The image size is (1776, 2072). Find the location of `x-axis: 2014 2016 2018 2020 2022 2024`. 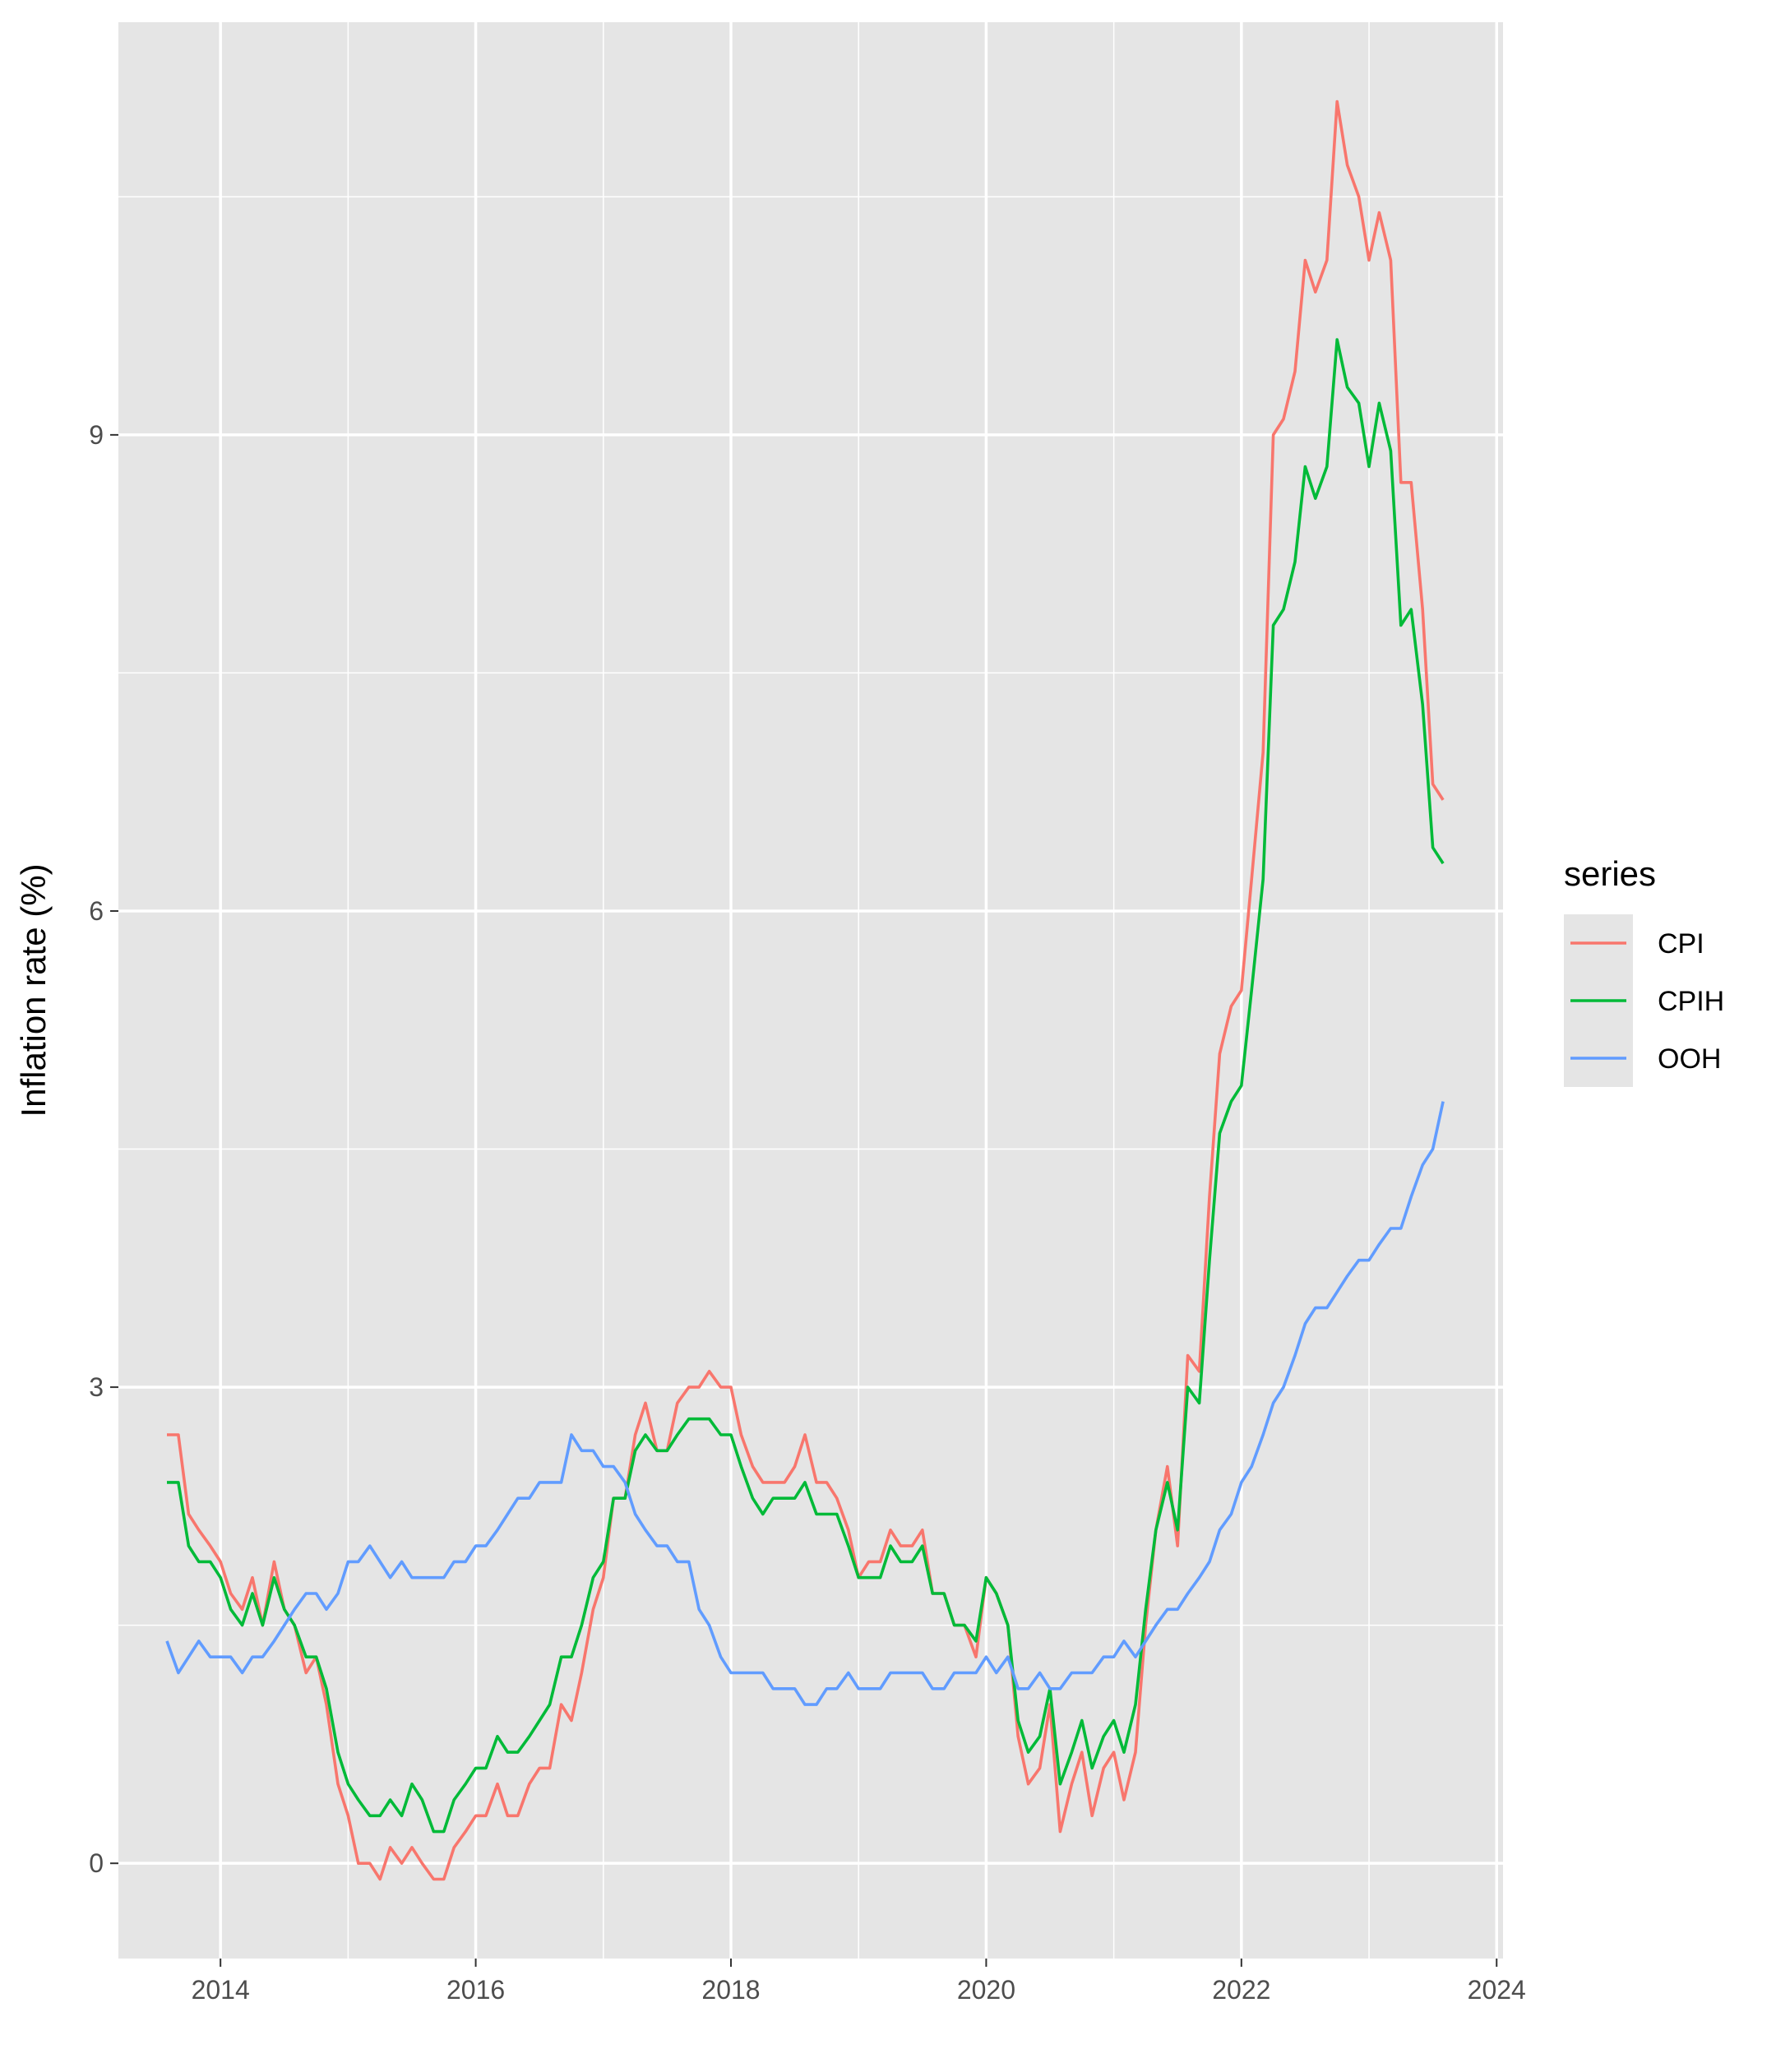

x-axis: 2014 2016 2018 2020 2022 2024 is located at coordinates (859, 1982).